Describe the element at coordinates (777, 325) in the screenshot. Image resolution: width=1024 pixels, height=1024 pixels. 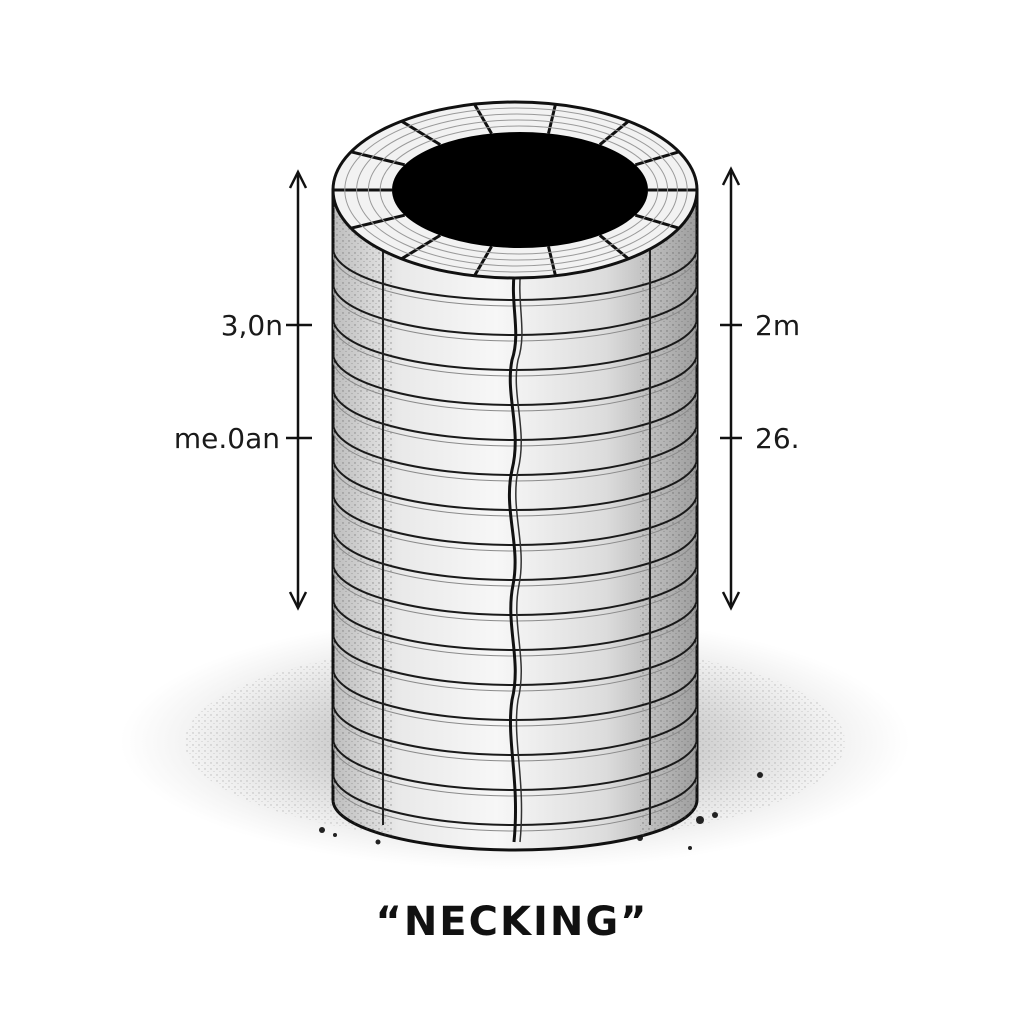
I see `right-label-upper: 2m` at that location.